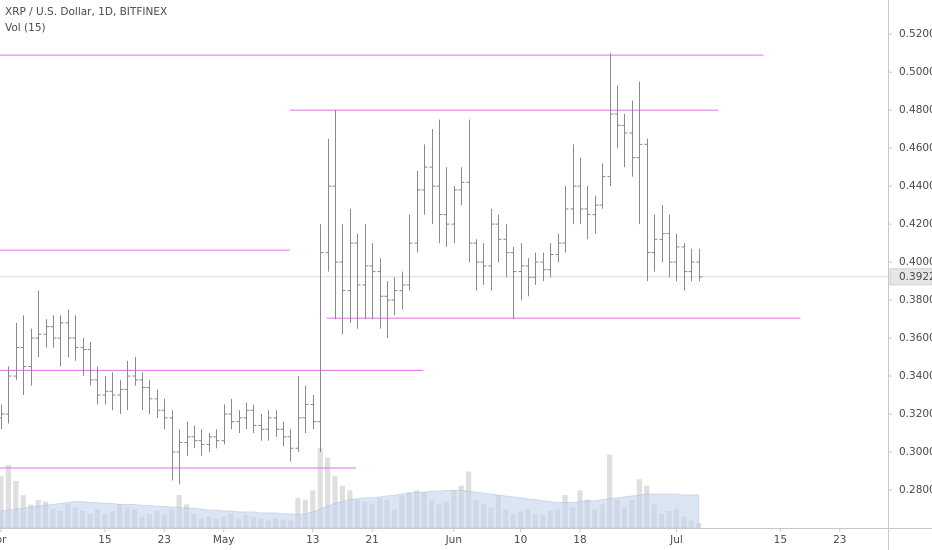 The height and width of the screenshot is (550, 932). Describe the element at coordinates (915, 72) in the screenshot. I see `y-tick-label: 0.50000` at that location.